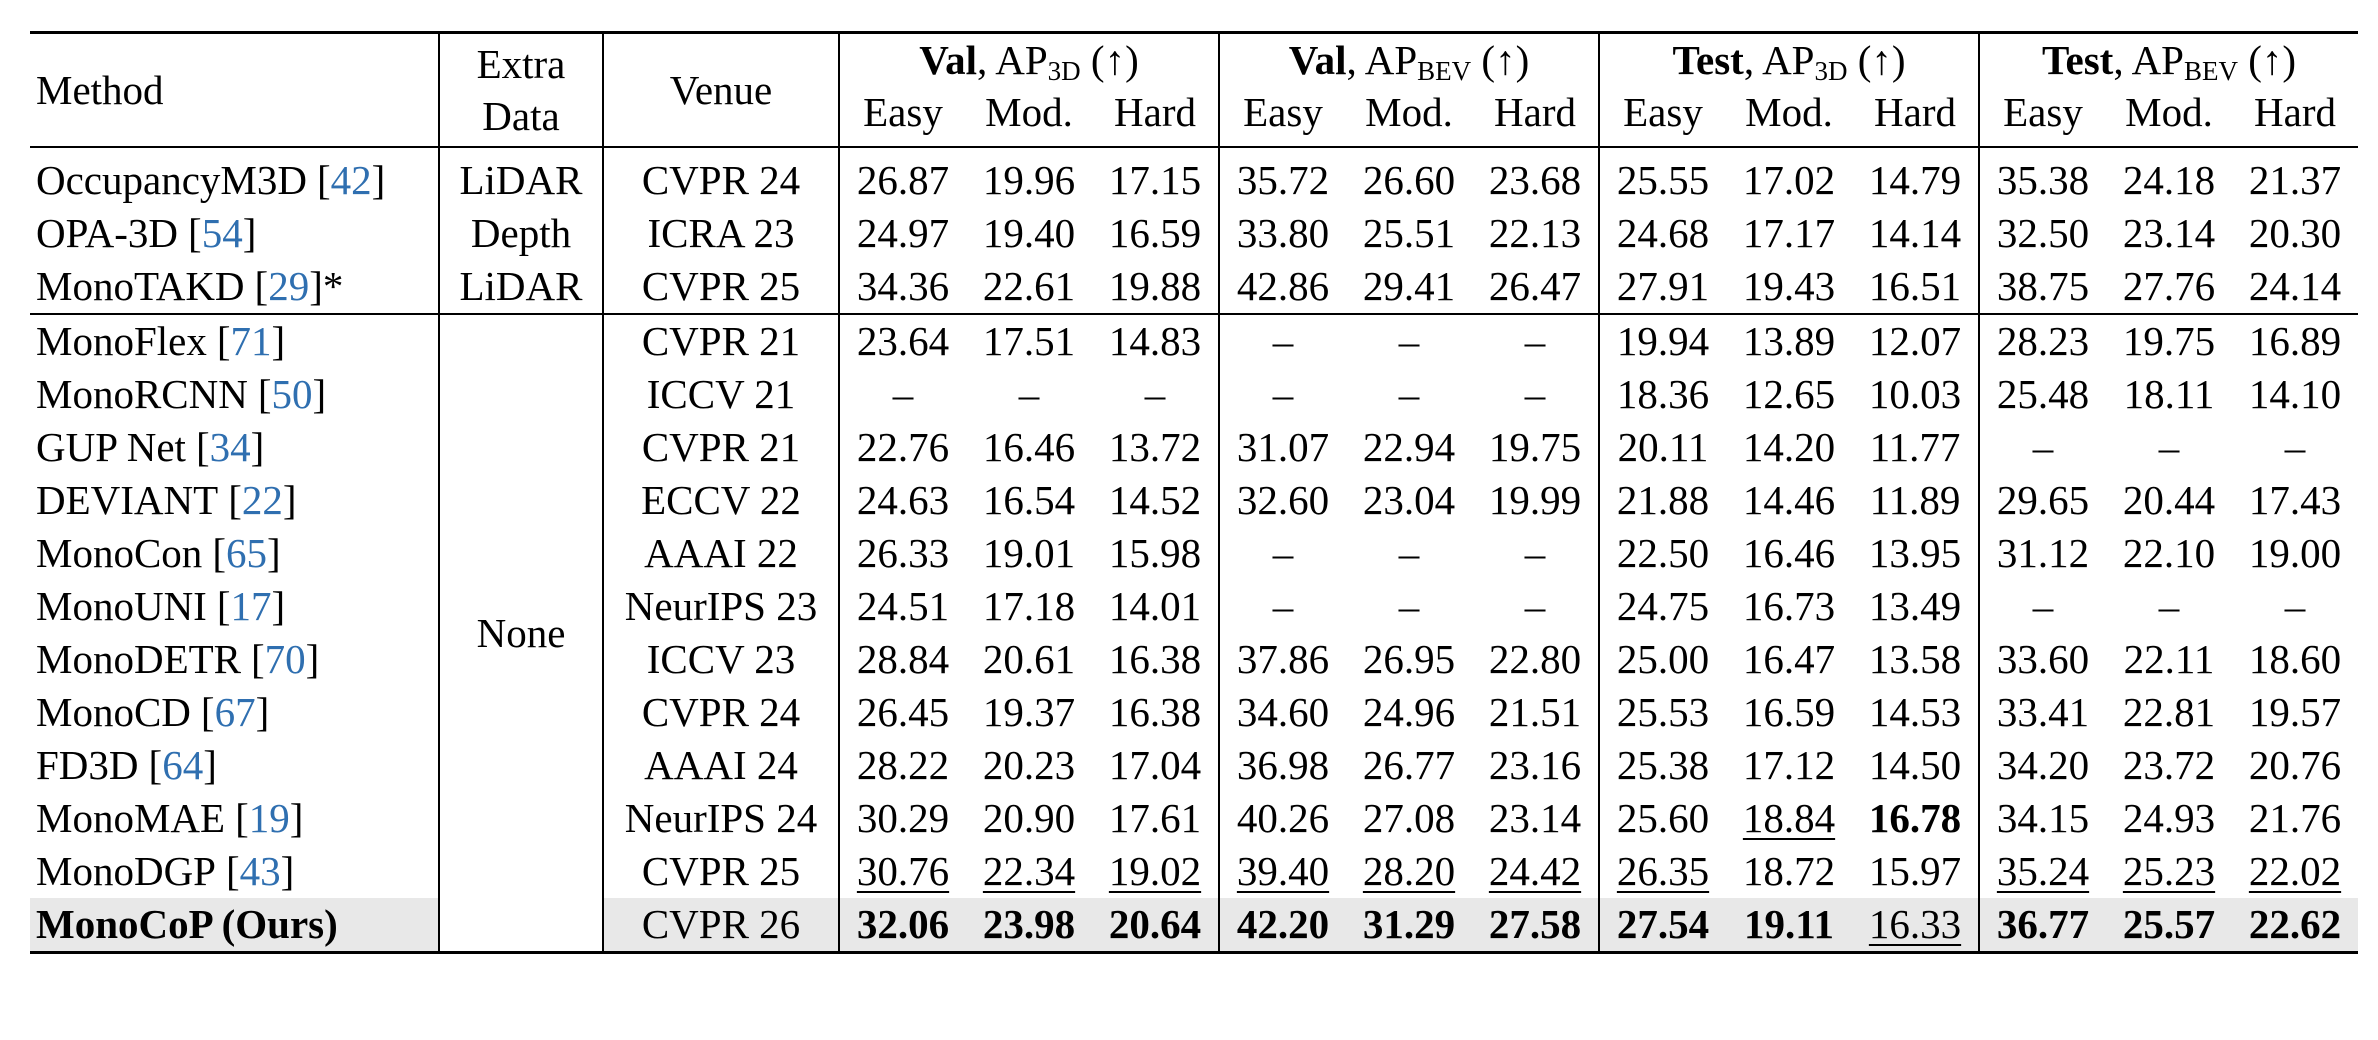  I want to click on citation: [54], so click(222, 233).